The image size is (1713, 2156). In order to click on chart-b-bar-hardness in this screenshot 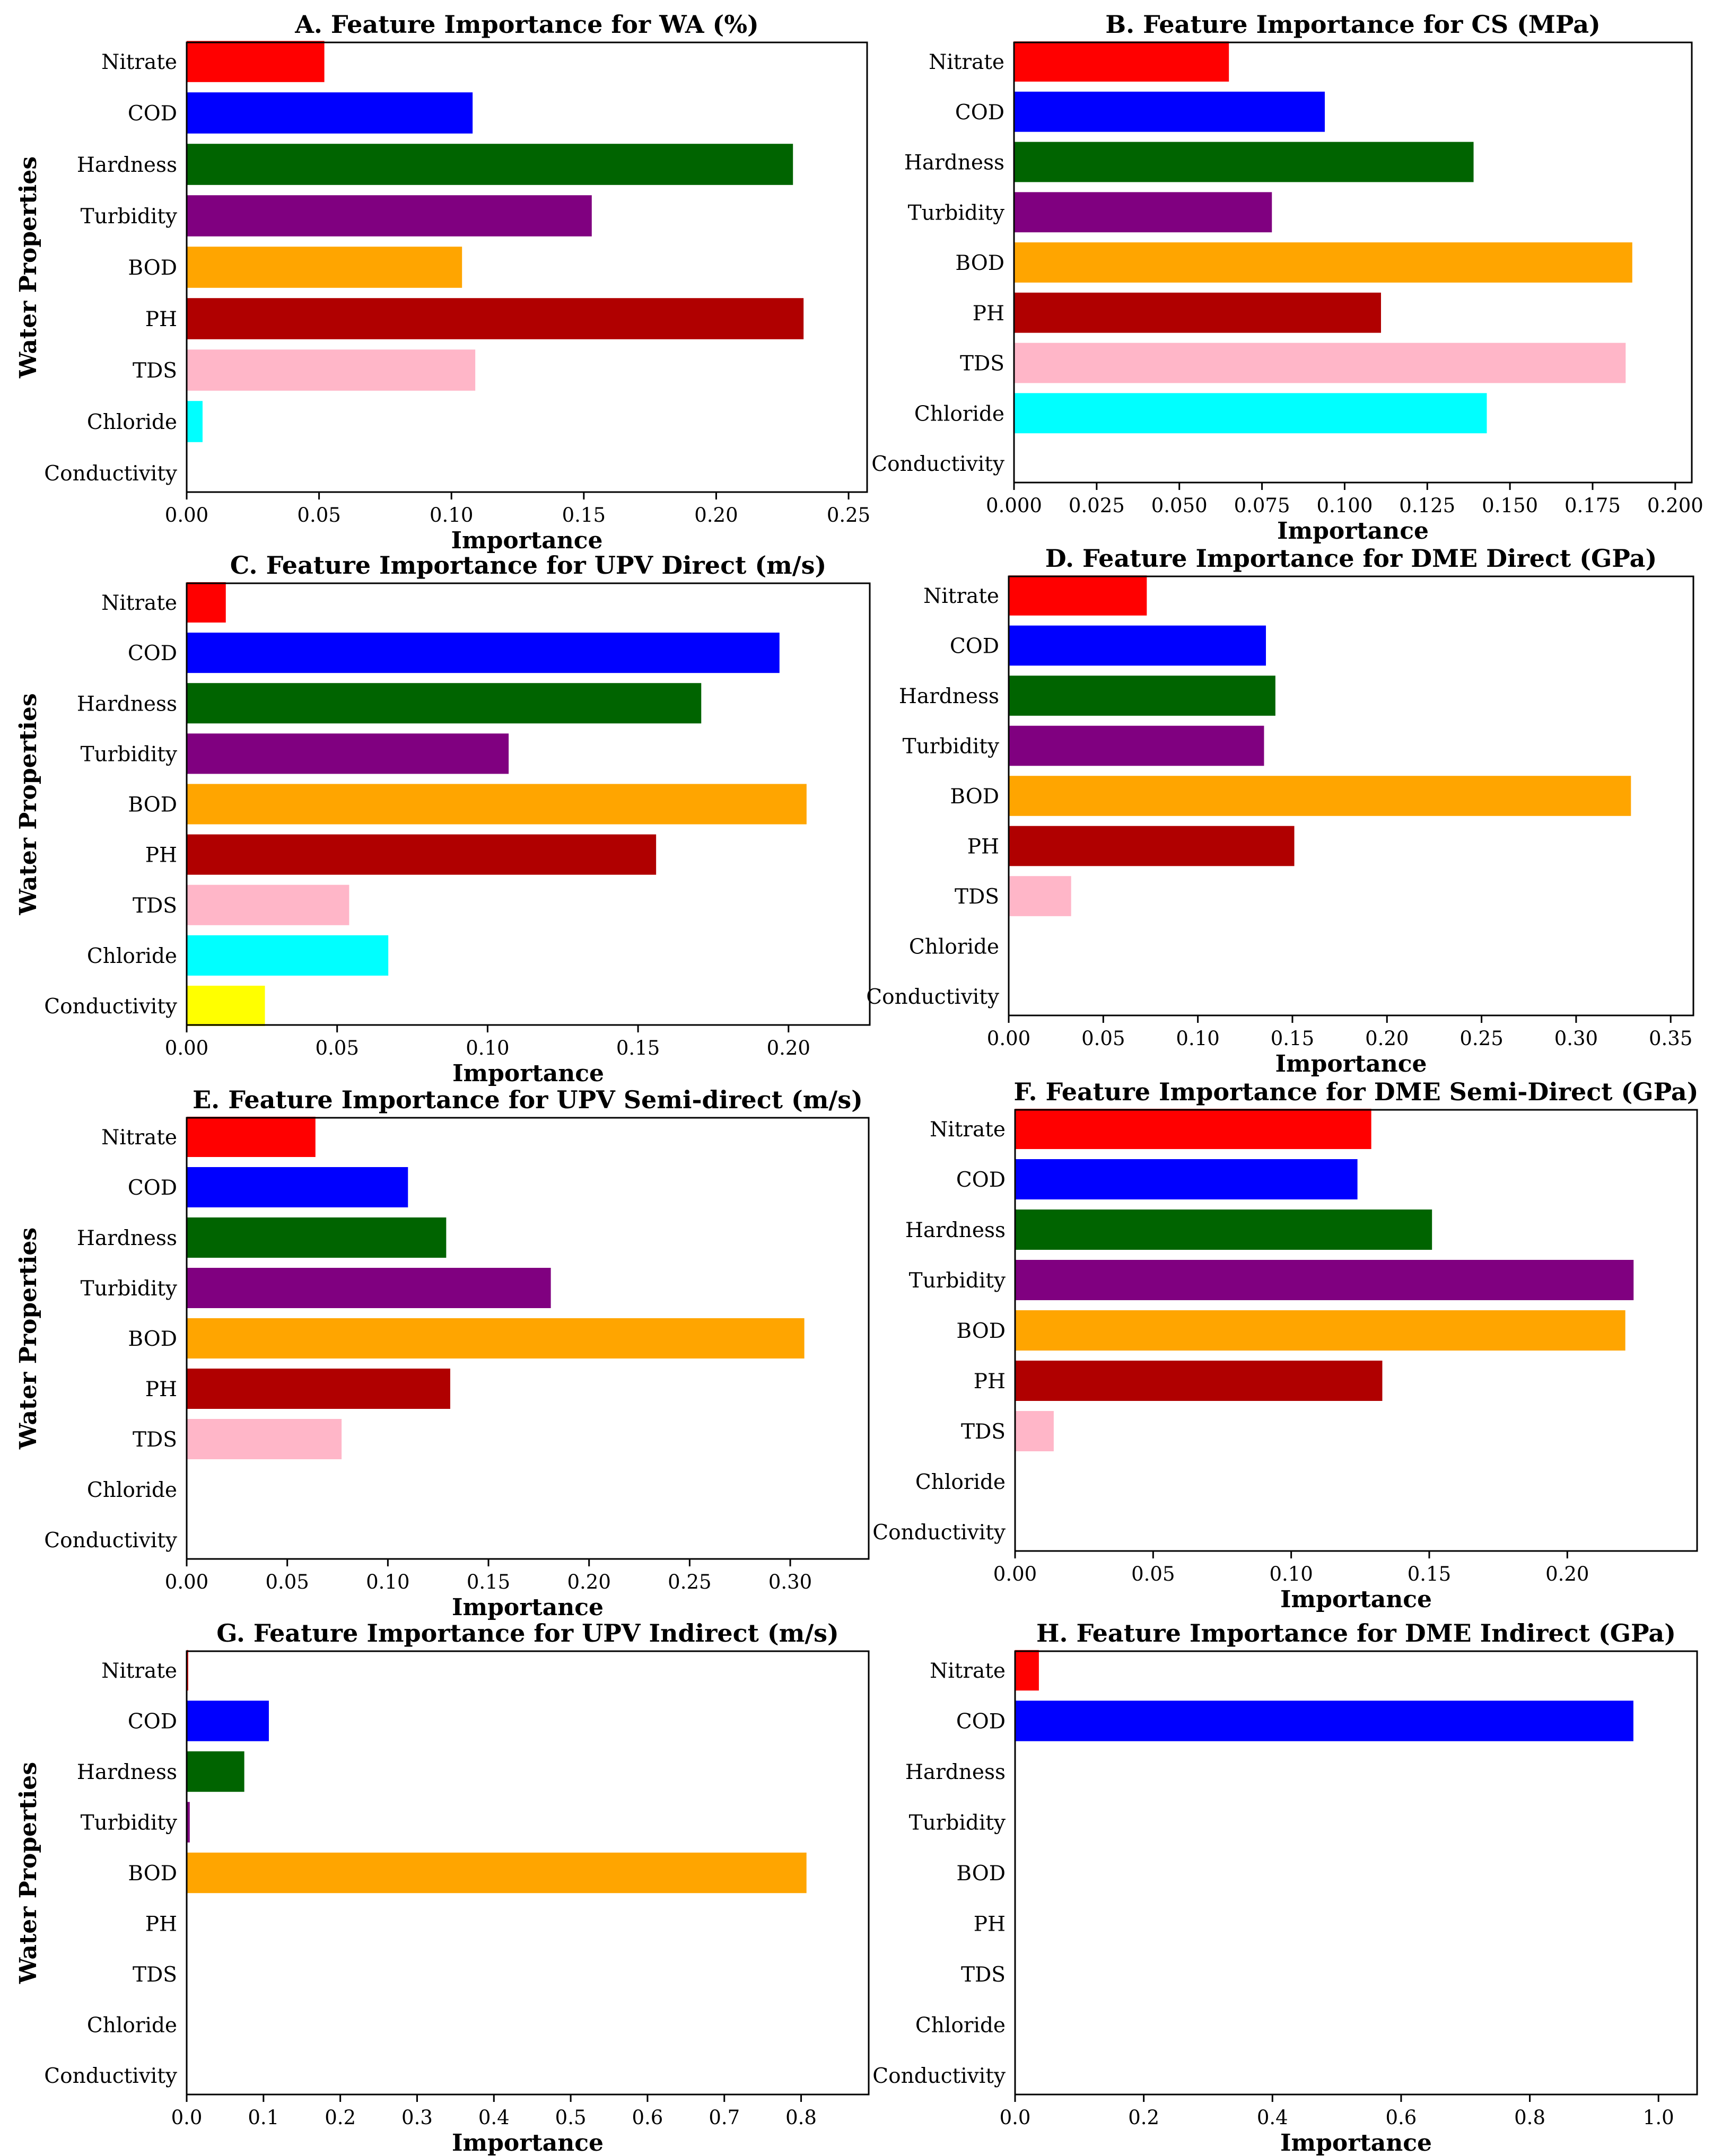, I will do `click(1244, 162)`.